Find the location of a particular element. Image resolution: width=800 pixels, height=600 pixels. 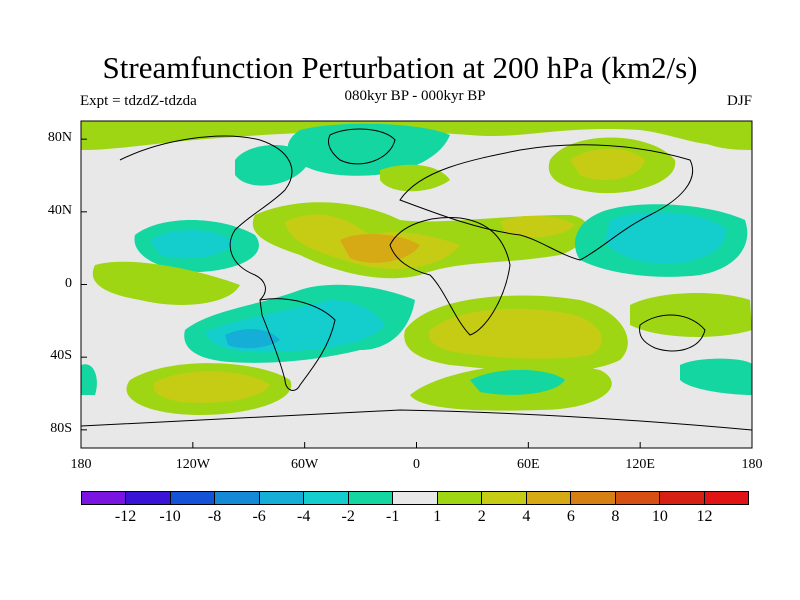

colorbar-label: 8 is located at coordinates (615, 516).